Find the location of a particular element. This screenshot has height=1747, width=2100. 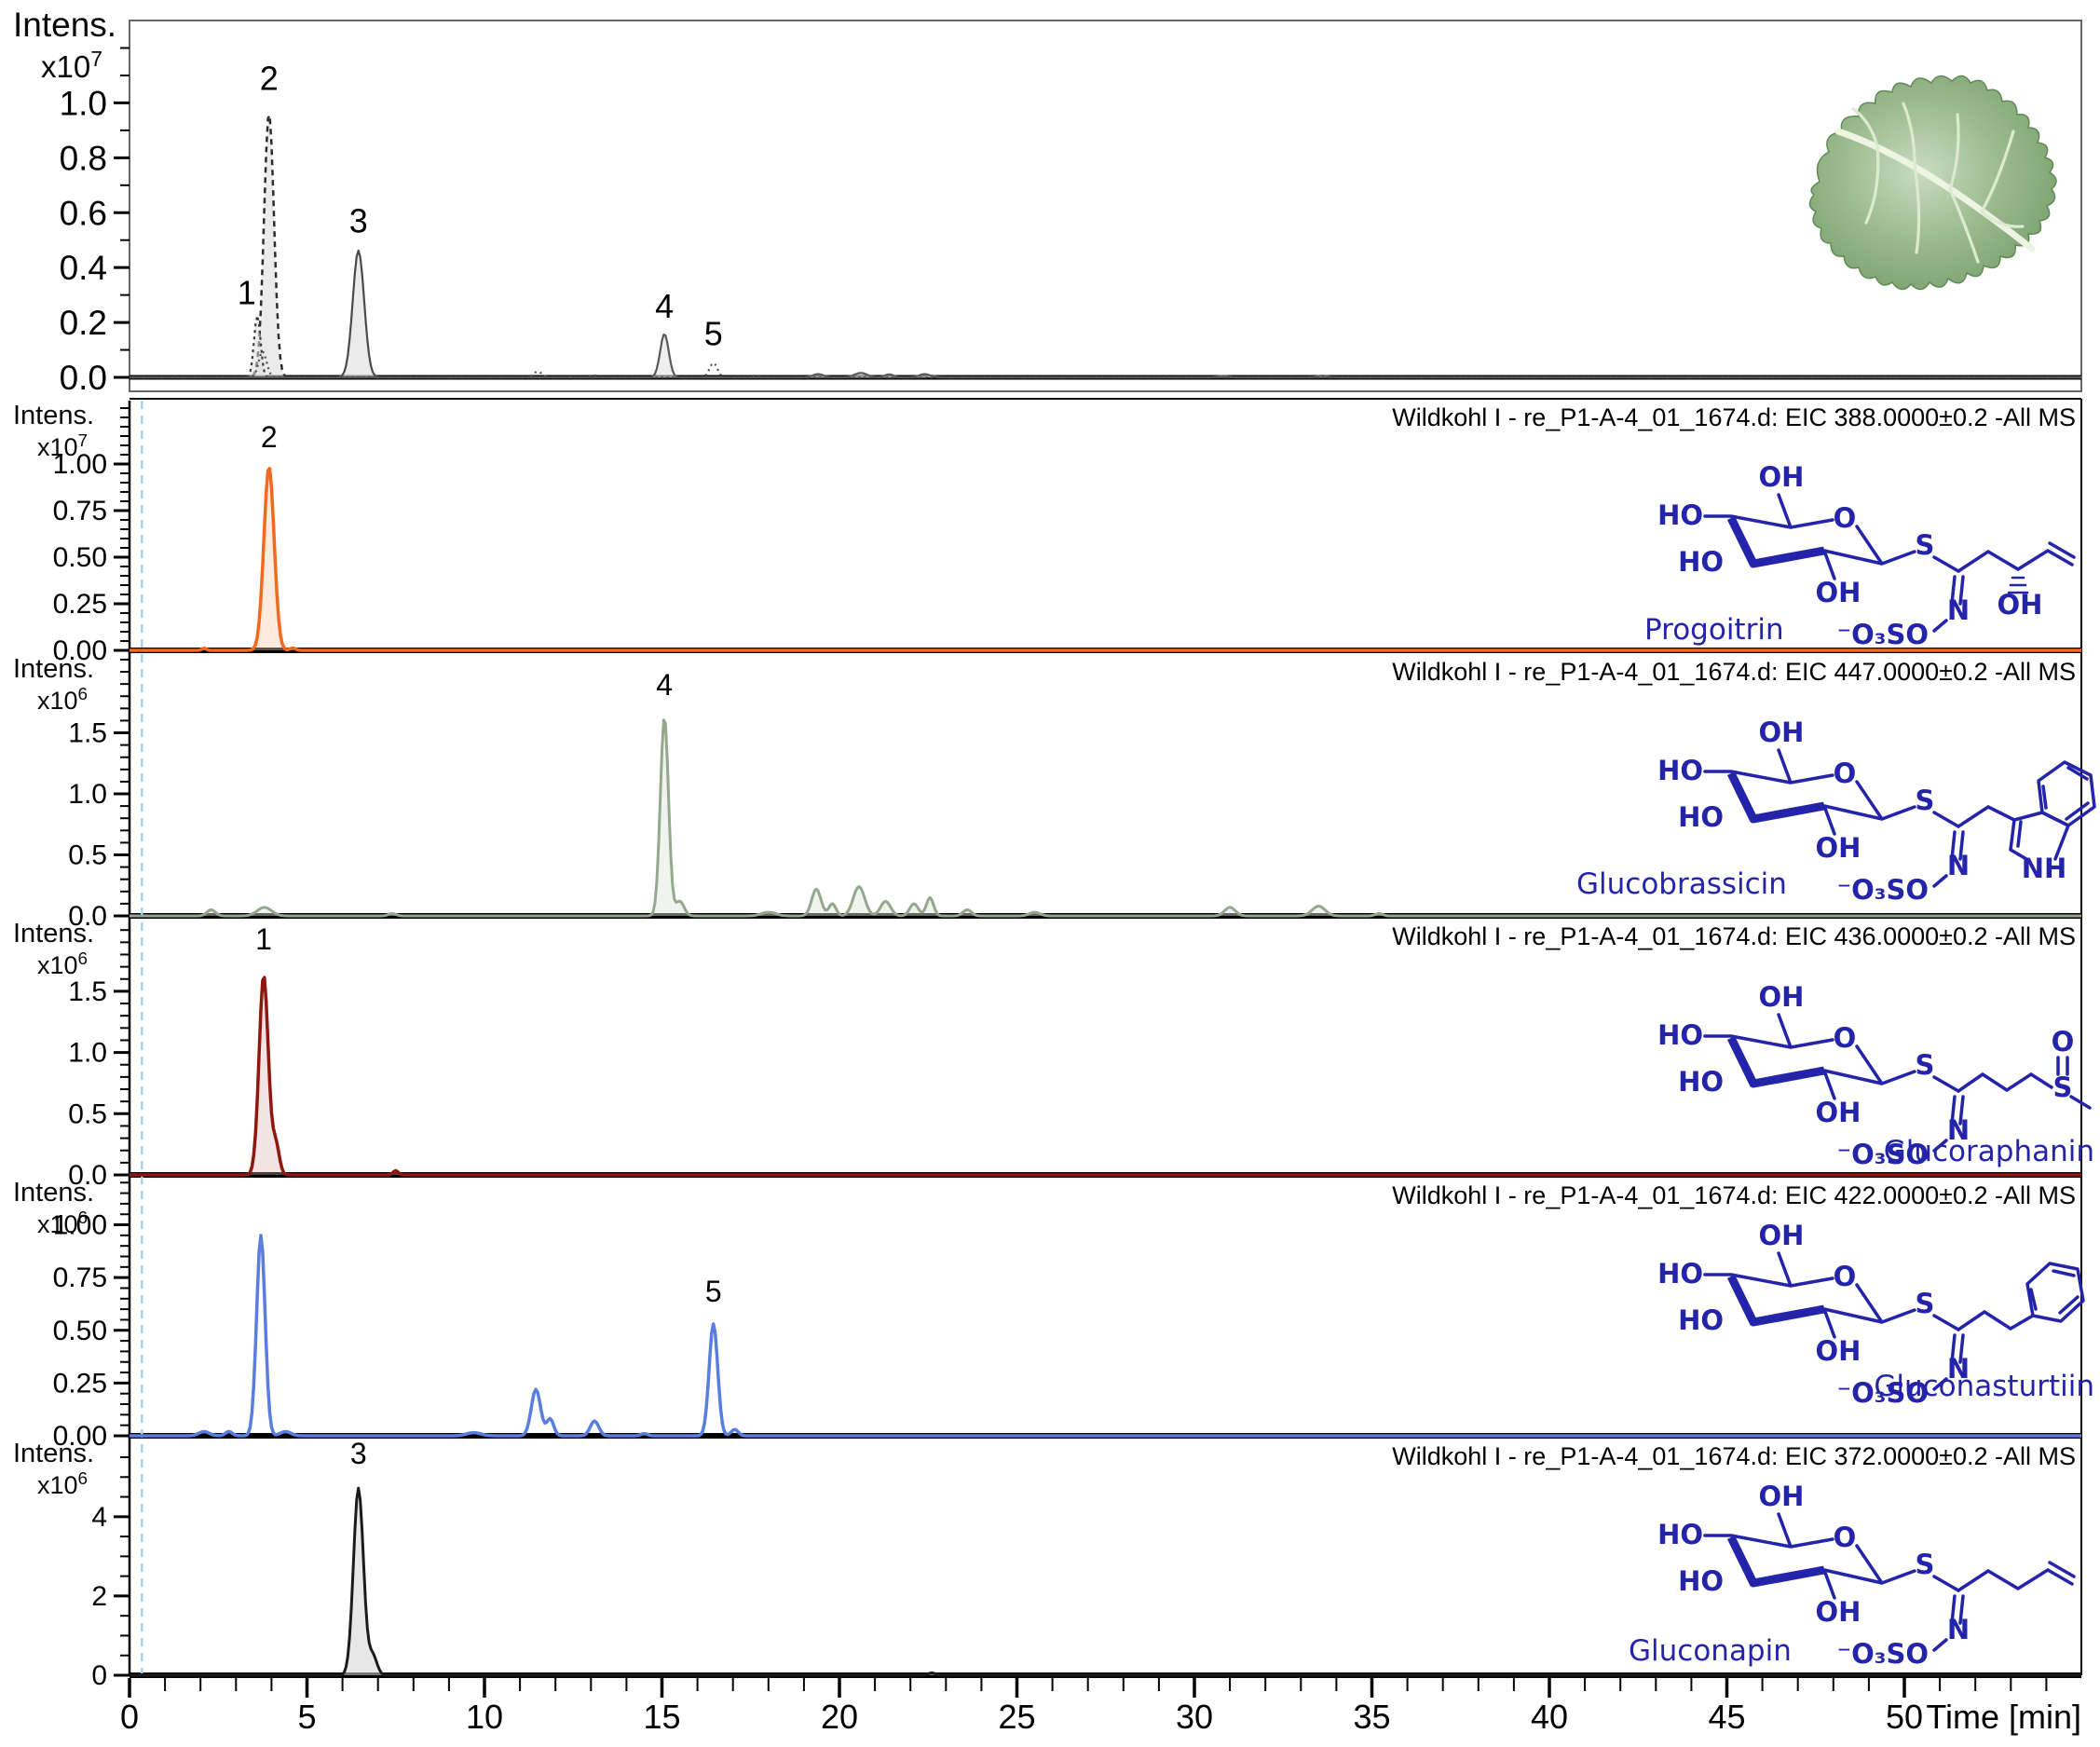

svg-text: 25 is located at coordinates (1016, 1717).